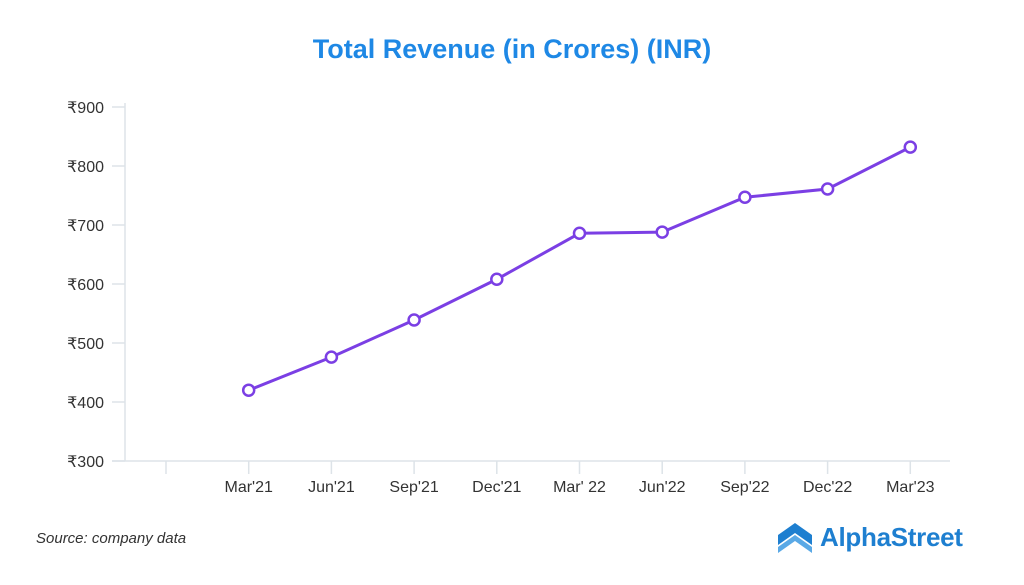  Describe the element at coordinates (413, 487) in the screenshot. I see `x-tick-label: Sep'21` at that location.